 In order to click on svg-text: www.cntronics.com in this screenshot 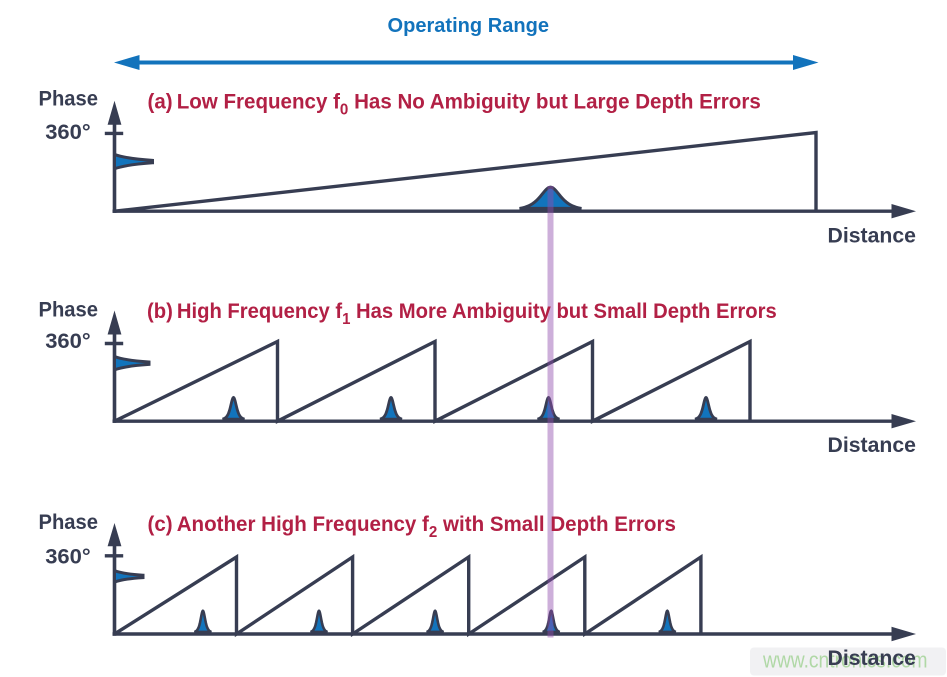, I will do `click(844, 660)`.